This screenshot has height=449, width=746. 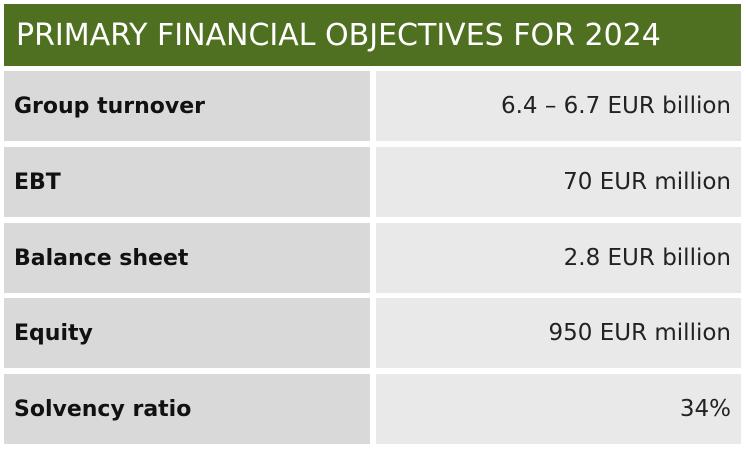 What do you see at coordinates (338, 35) in the screenshot?
I see `table-title: PRIMARY FINANCIAL OBJECTIVES FOR 2024` at bounding box center [338, 35].